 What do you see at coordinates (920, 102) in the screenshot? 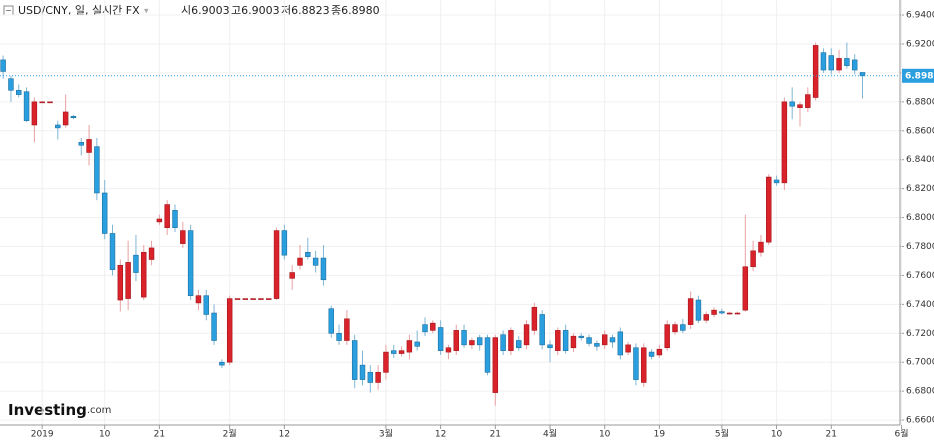
I see `y-tick-label: 6.8800` at bounding box center [920, 102].